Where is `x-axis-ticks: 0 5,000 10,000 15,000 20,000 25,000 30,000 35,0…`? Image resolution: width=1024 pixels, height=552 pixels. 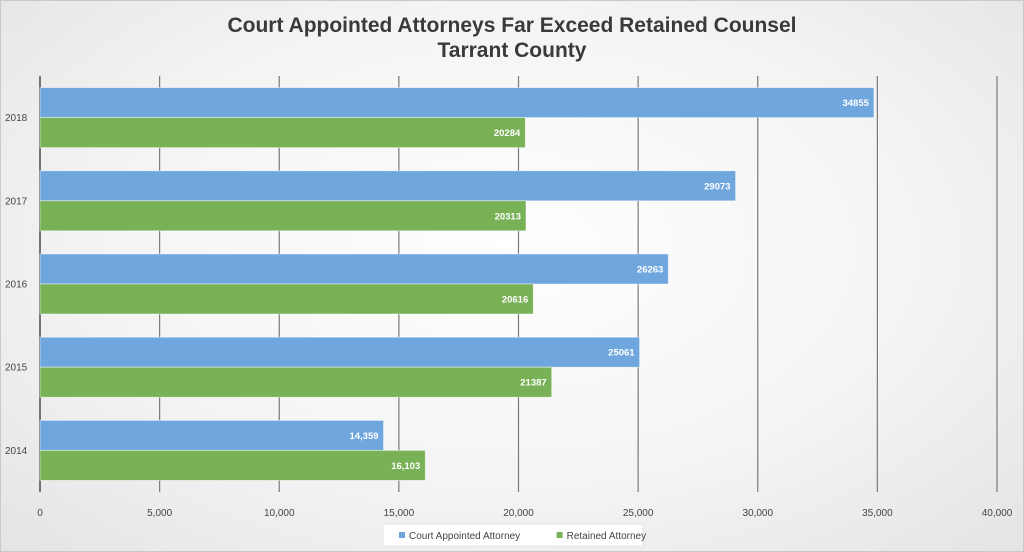 x-axis-ticks: 0 5,000 10,000 15,000 20,000 25,000 30,000 35,0… is located at coordinates (525, 513).